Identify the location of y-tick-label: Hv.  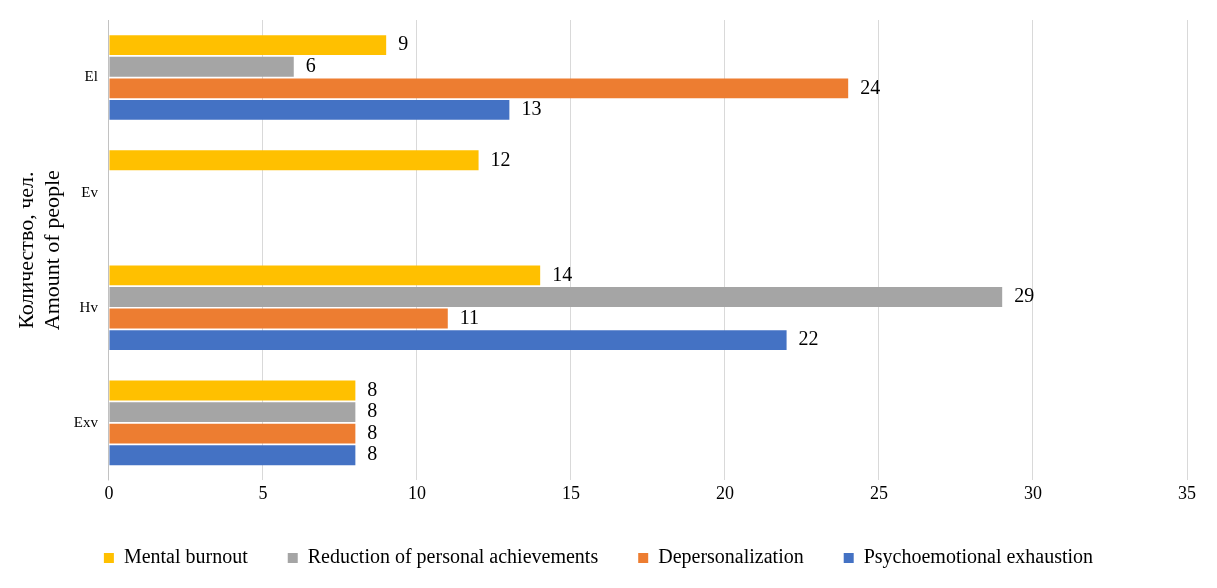
(89, 306).